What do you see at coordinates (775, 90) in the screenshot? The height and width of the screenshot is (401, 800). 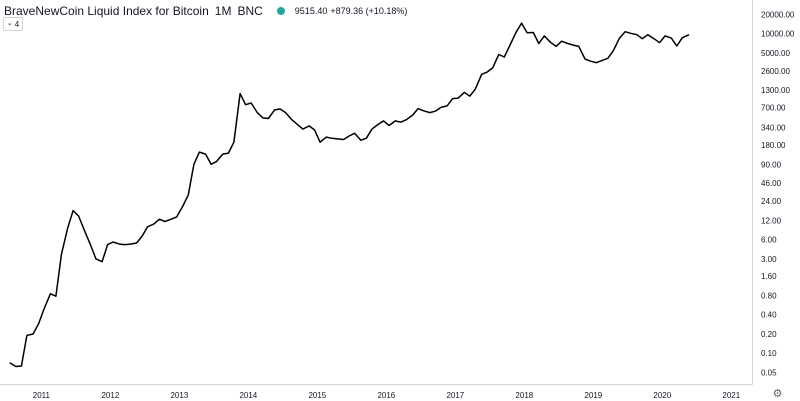 I see `y-tick-label: 1300.00` at bounding box center [775, 90].